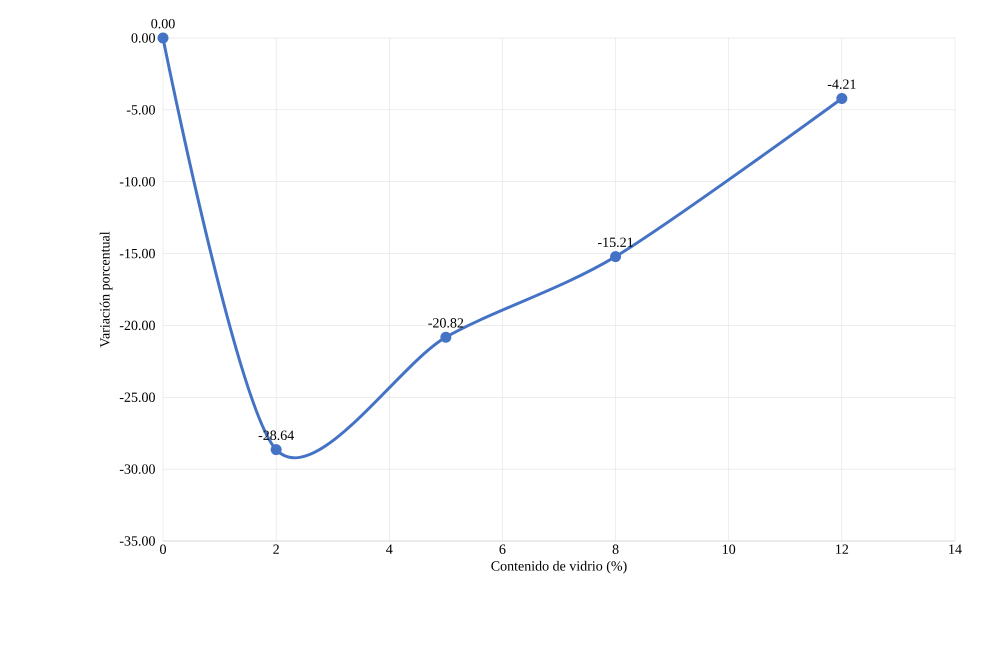 This screenshot has height=645, width=991. I want to click on y-tick-label: -10.00, so click(137, 181).